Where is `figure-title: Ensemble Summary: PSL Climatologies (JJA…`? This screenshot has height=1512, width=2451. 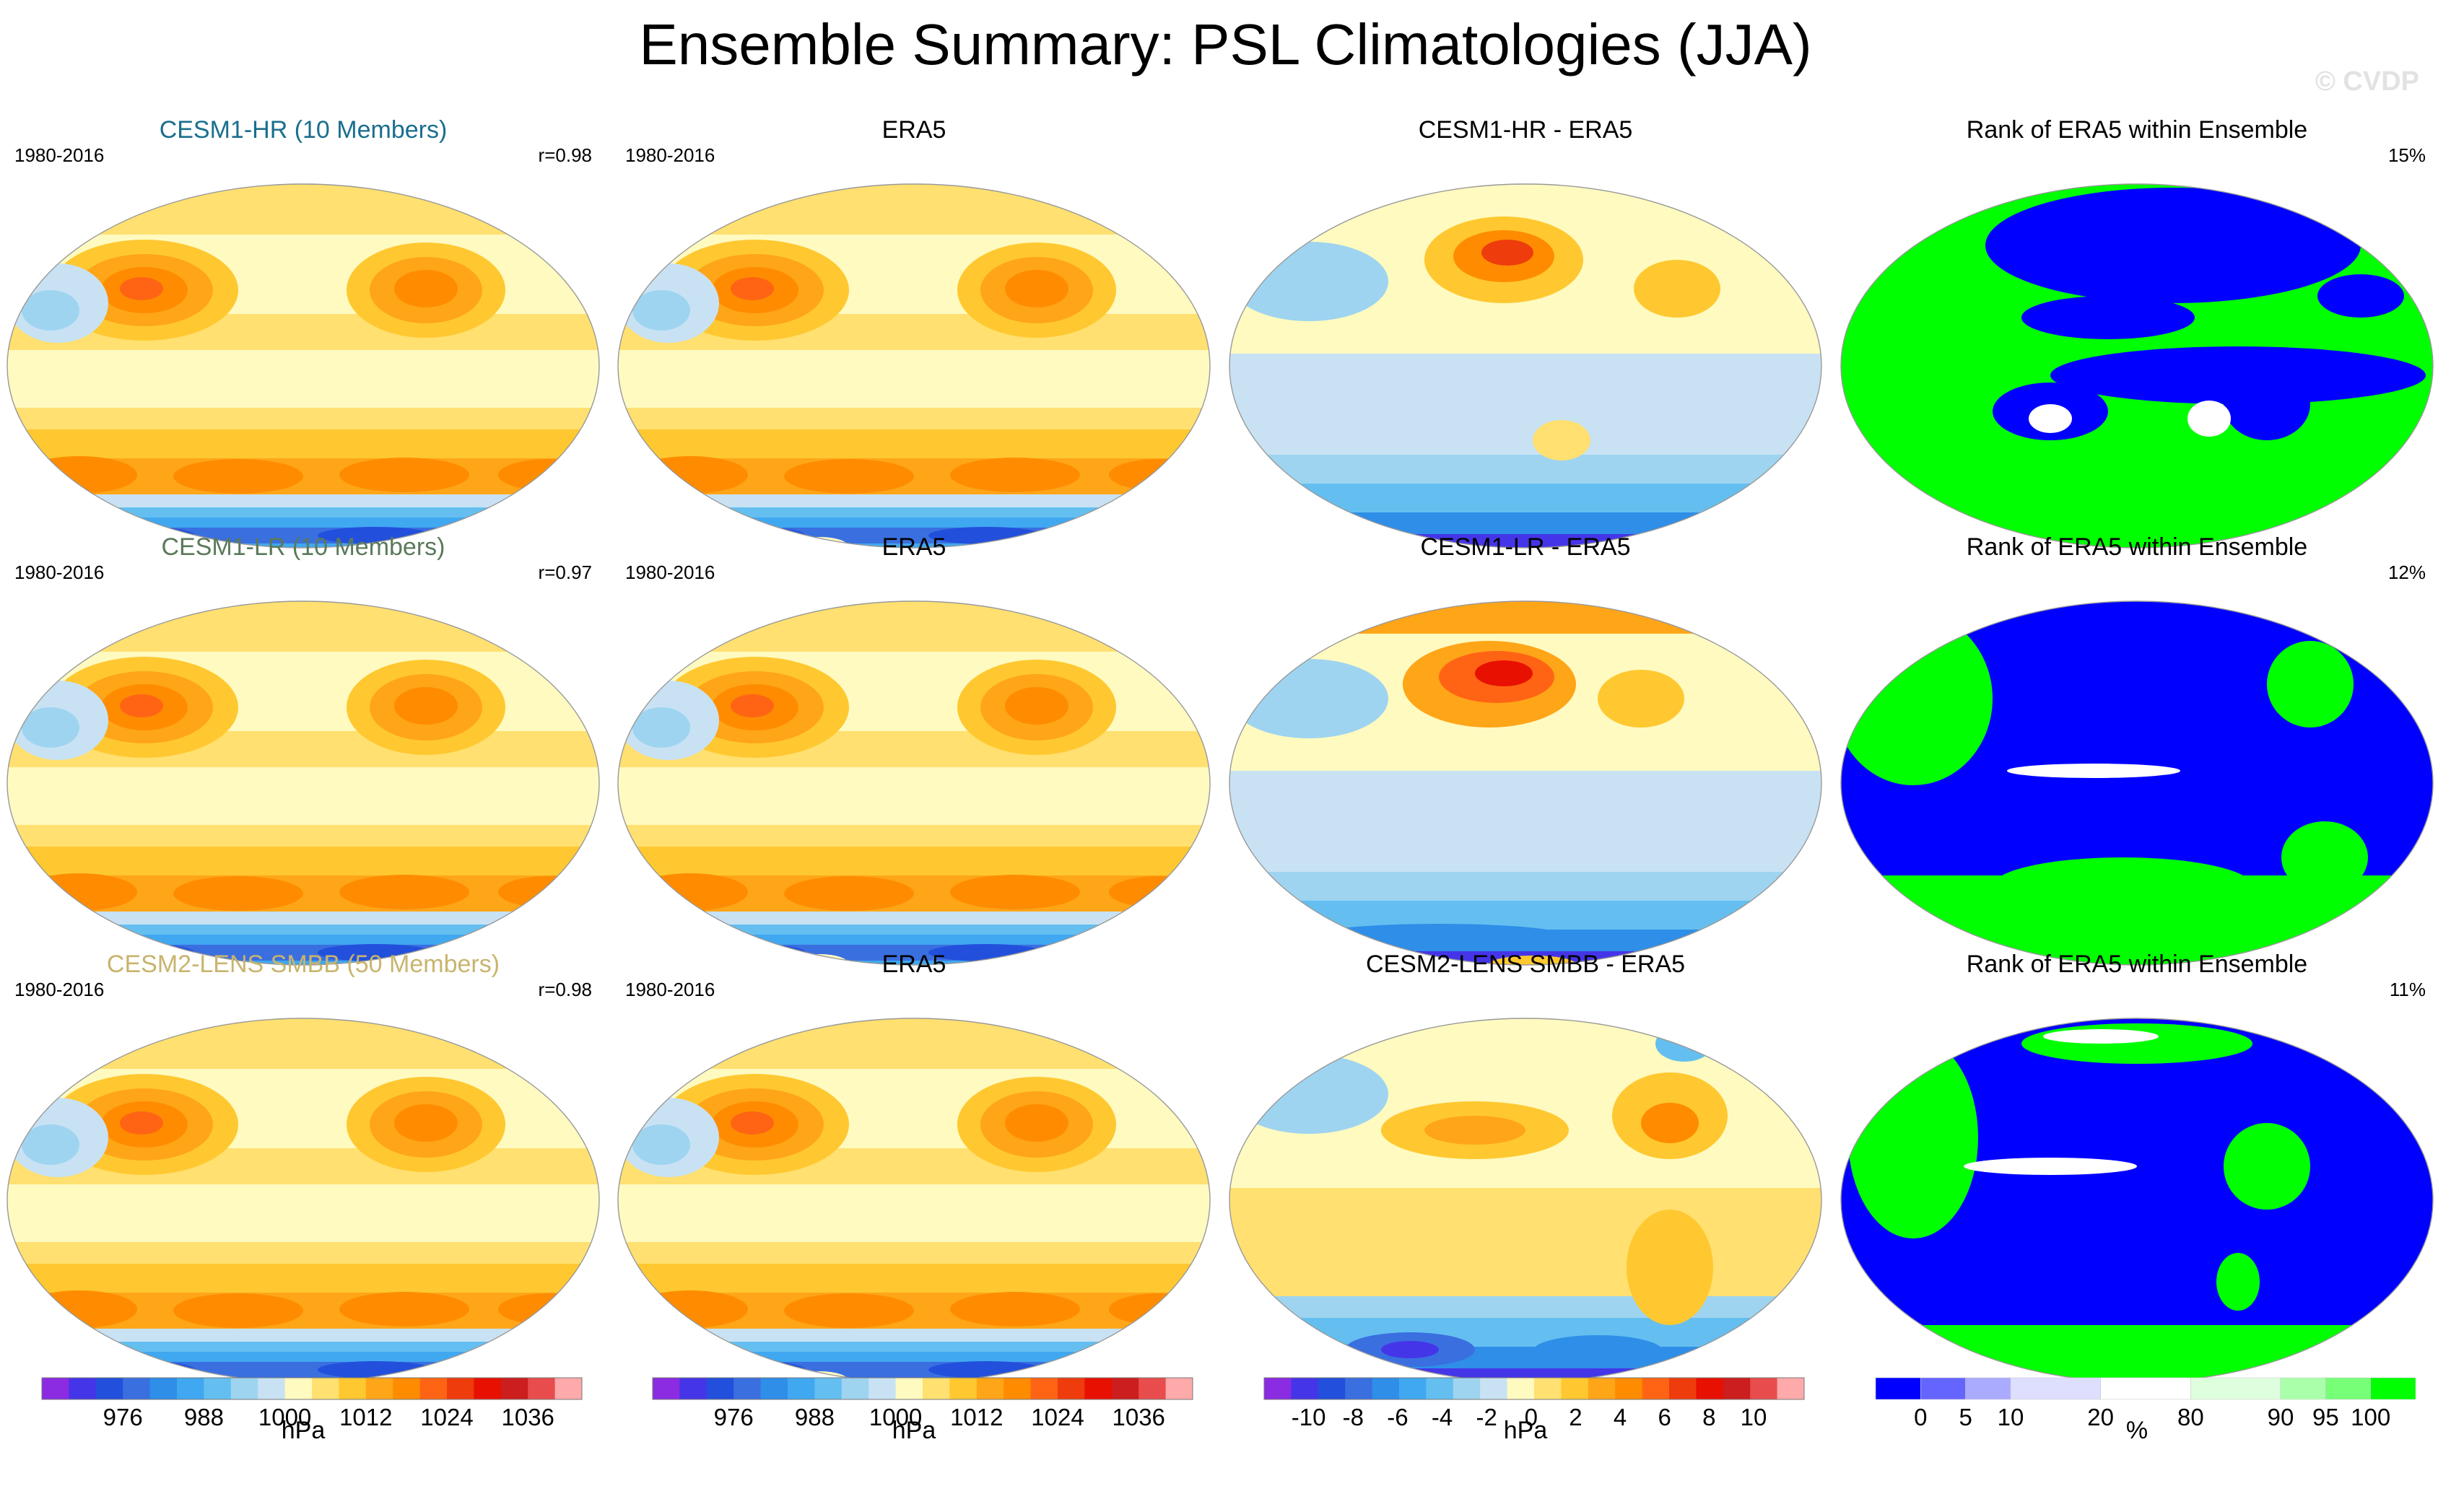
figure-title: Ensemble Summary: PSL Climatologies (JJA… is located at coordinates (1225, 44).